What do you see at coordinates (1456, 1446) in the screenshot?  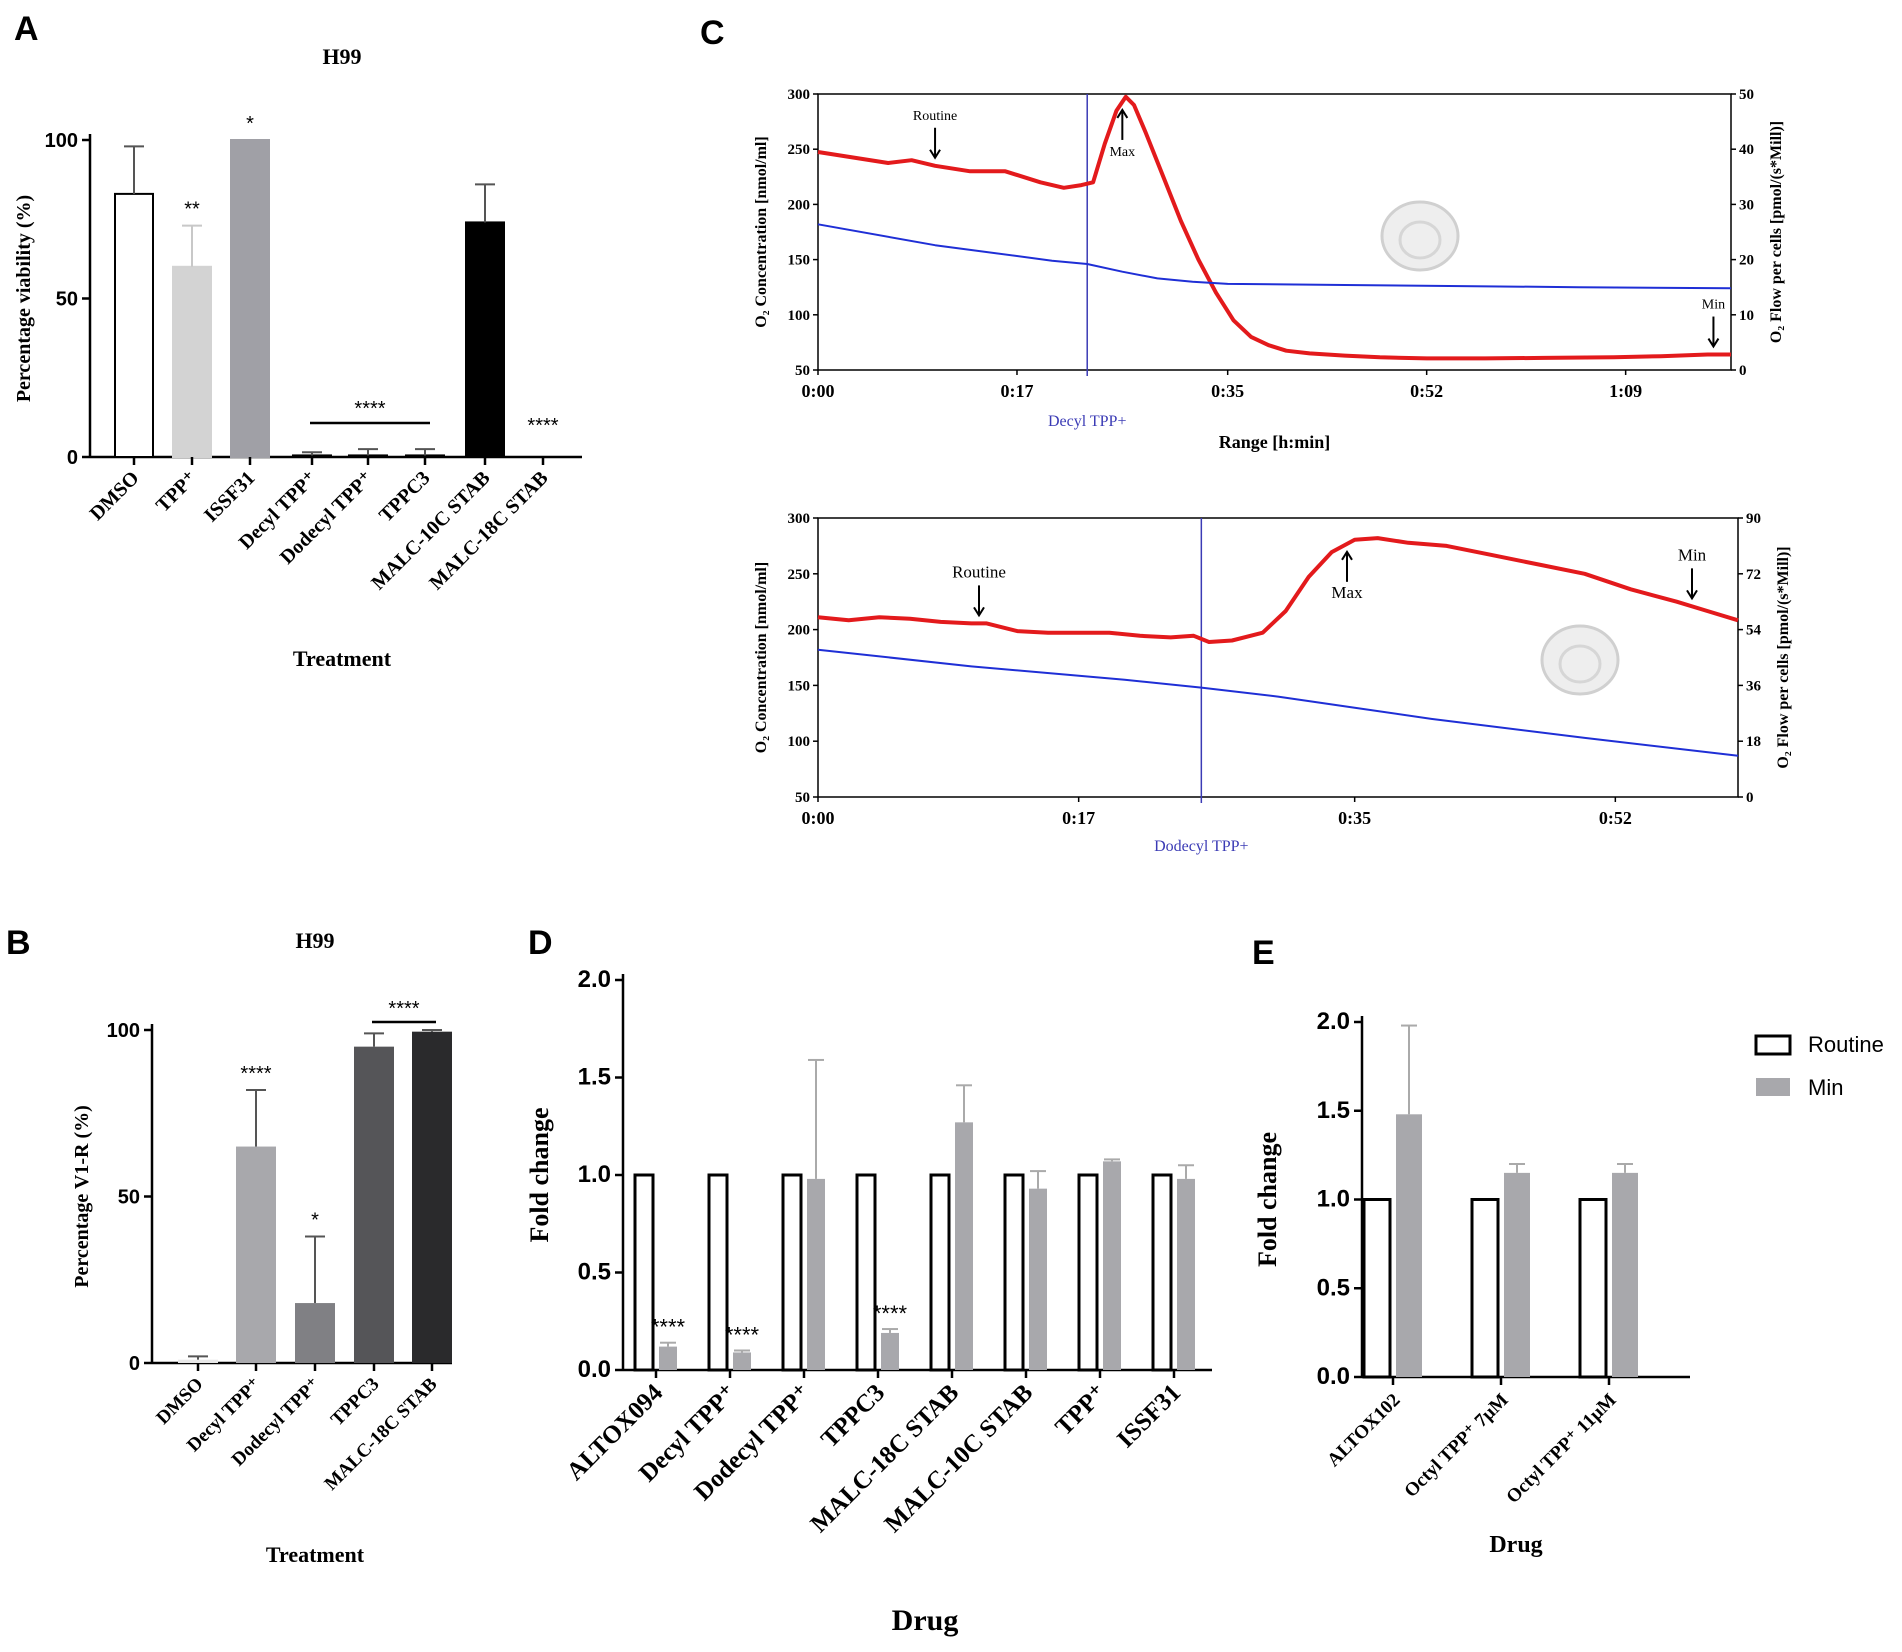 I see `x-tick-label: Octyl TPP⁺ 7μM` at bounding box center [1456, 1446].